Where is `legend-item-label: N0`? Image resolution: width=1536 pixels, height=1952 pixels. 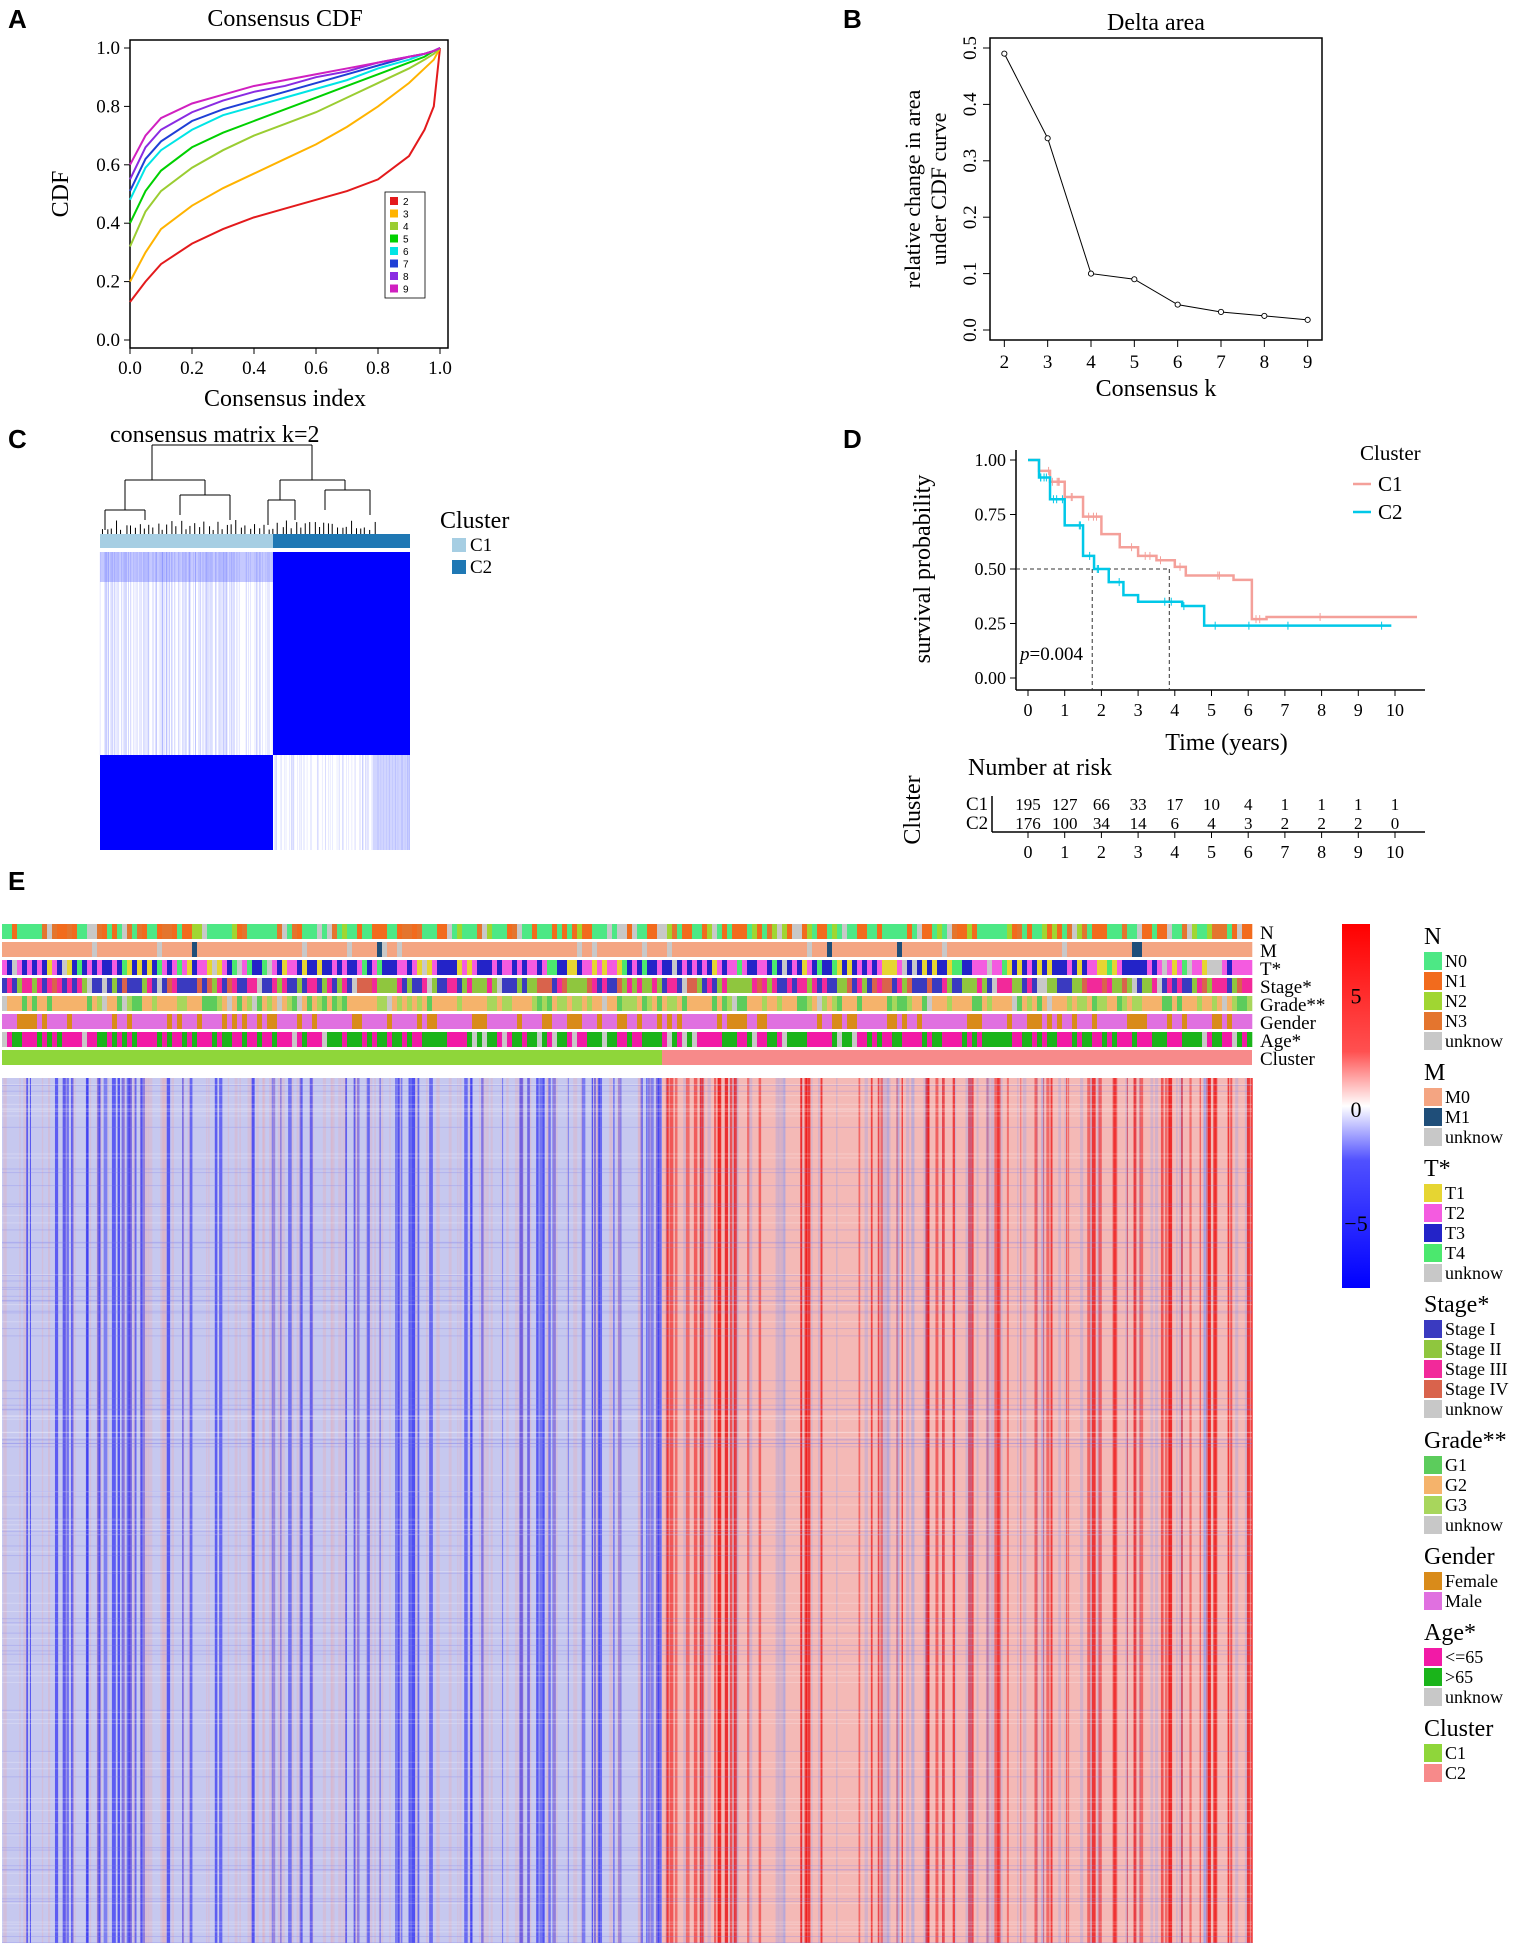 legend-item-label: N0 is located at coordinates (1456, 961).